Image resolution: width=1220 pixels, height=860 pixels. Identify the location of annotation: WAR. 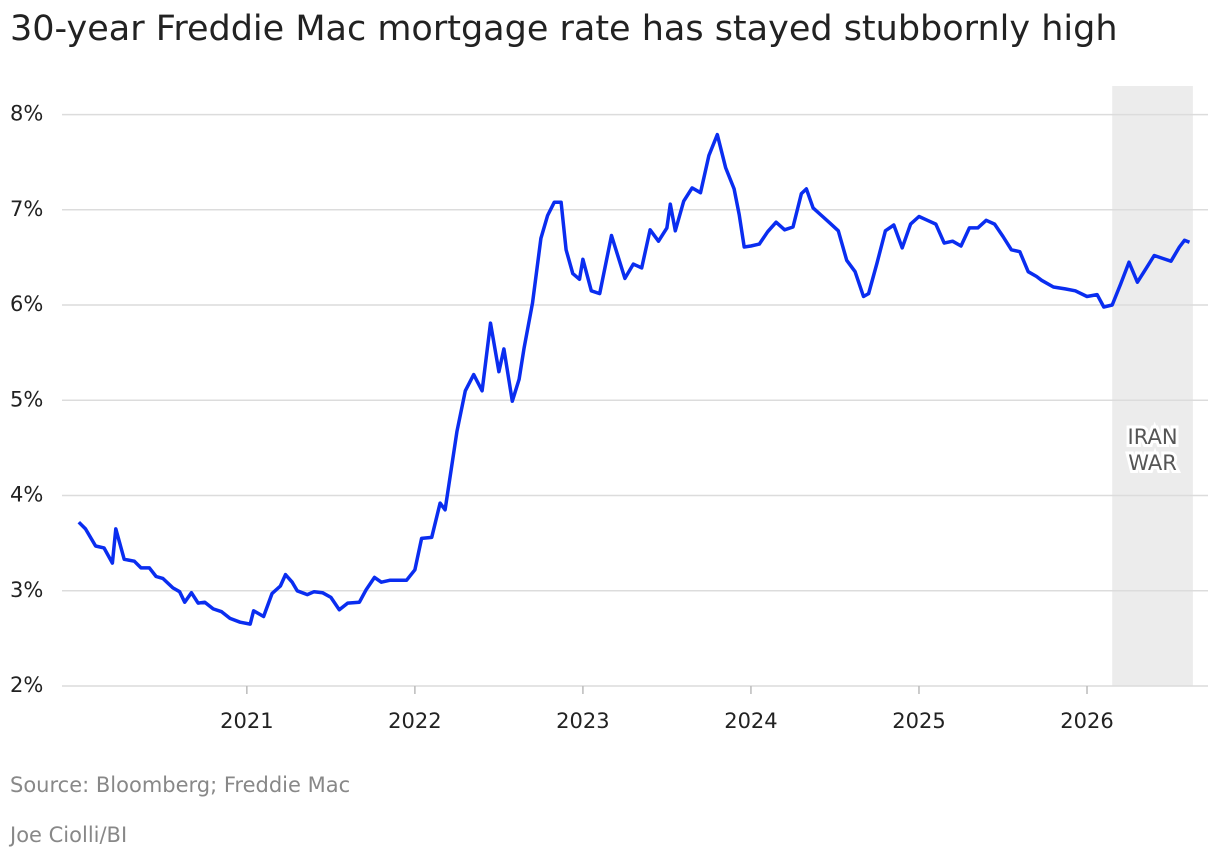
(1152, 463).